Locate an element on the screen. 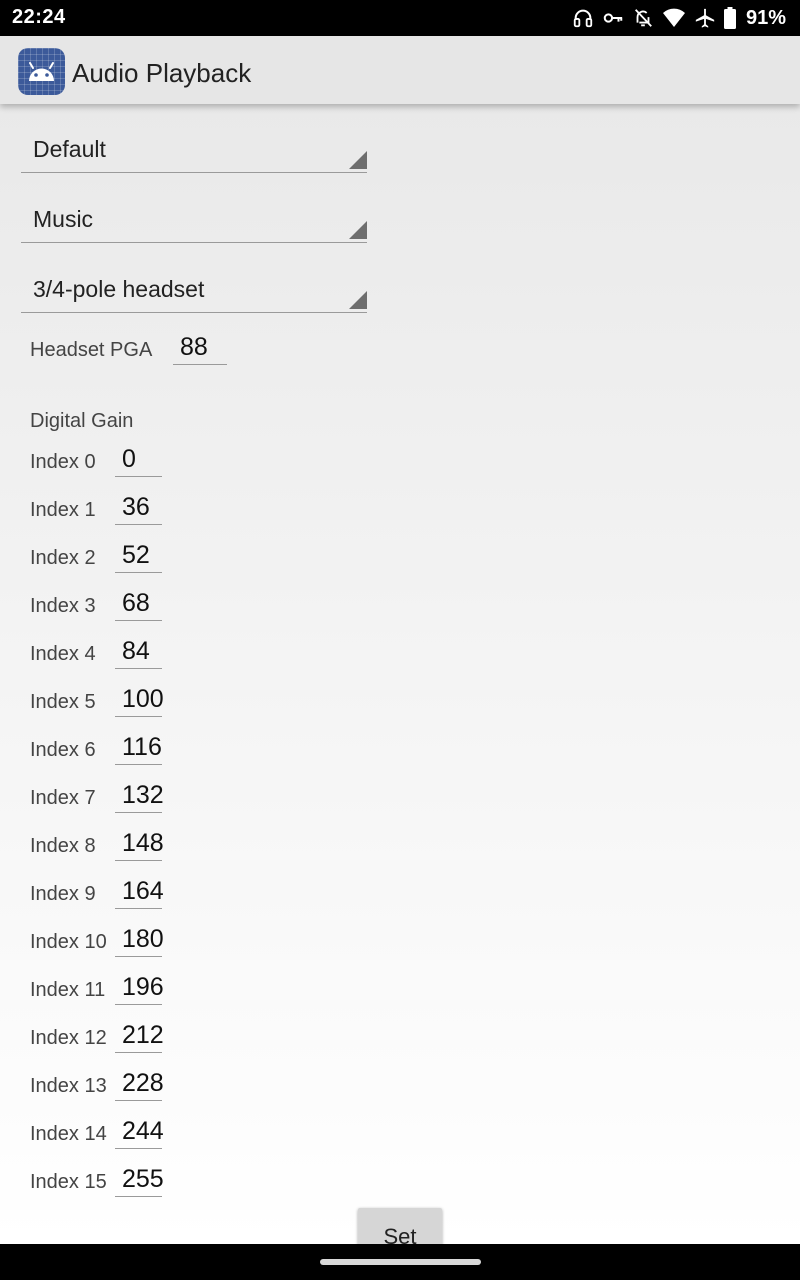  headset-pga-input: 88 is located at coordinates (200, 349).